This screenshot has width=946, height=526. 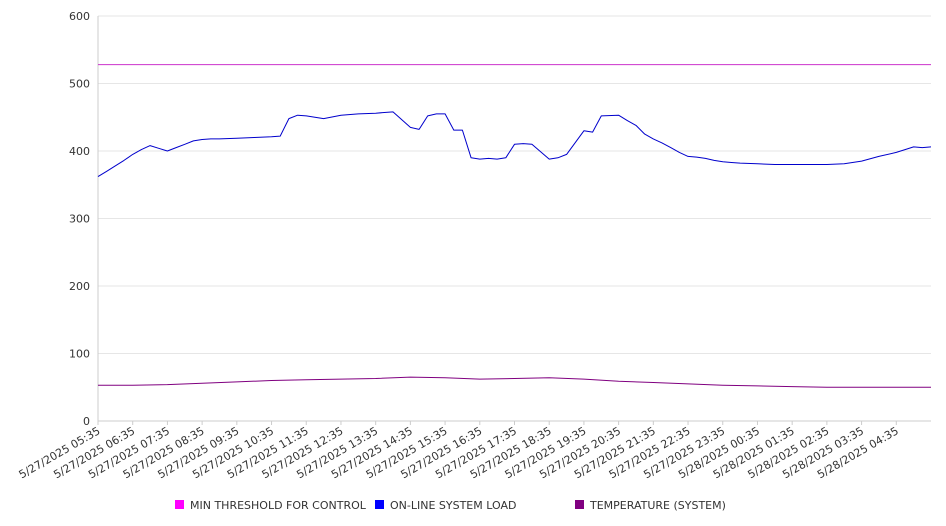 What do you see at coordinates (79, 151) in the screenshot?
I see `y-tick-label: 400` at bounding box center [79, 151].